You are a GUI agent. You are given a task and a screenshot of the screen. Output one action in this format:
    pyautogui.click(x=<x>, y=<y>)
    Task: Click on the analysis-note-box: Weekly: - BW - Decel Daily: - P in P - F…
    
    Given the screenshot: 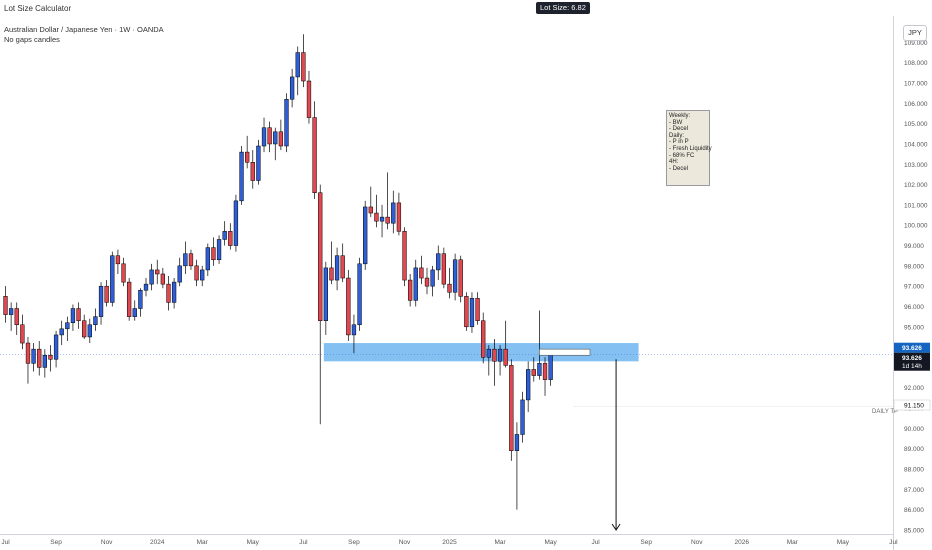 What is the action you would take?
    pyautogui.click(x=689, y=148)
    